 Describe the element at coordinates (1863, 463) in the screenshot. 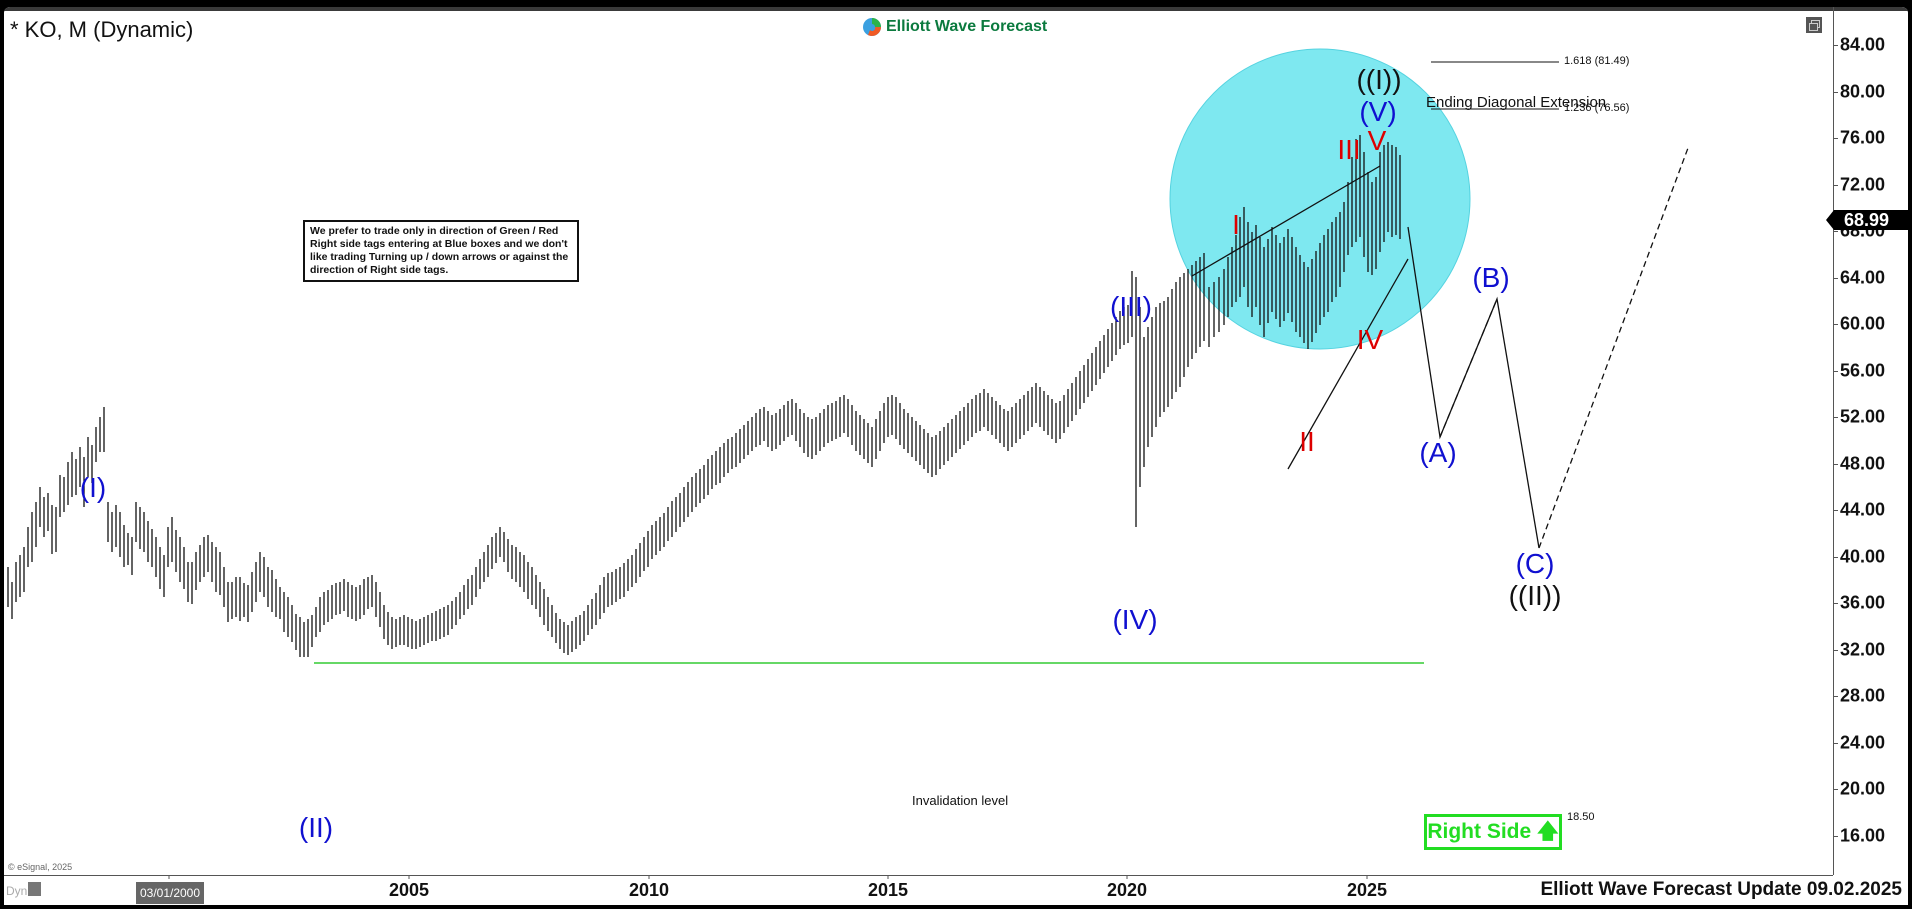

I see `y-tick: 48.00` at that location.